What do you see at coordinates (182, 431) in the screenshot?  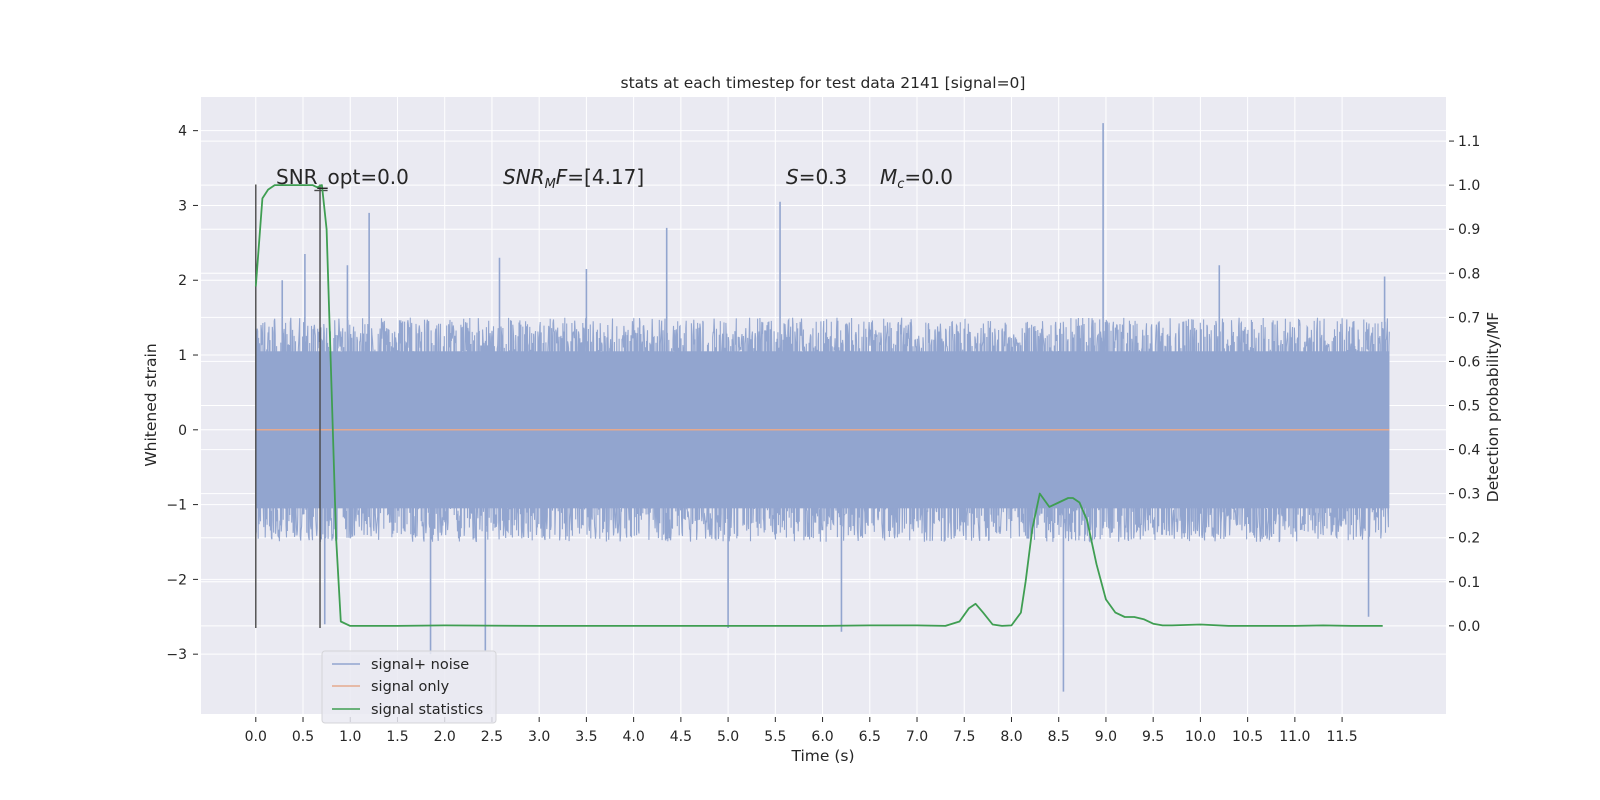 I see `left-y-tick-label: 0` at bounding box center [182, 431].